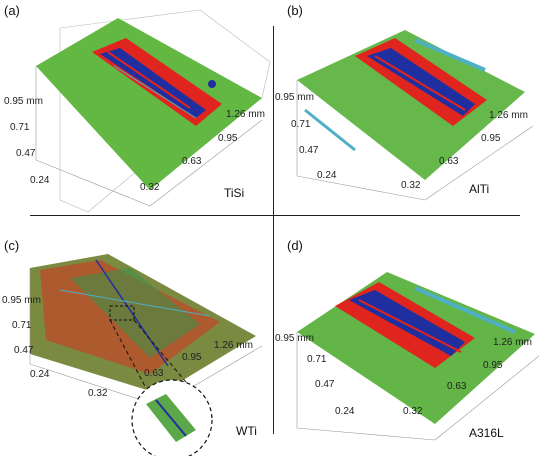  I want to click on material-label: WTi, so click(246, 431).